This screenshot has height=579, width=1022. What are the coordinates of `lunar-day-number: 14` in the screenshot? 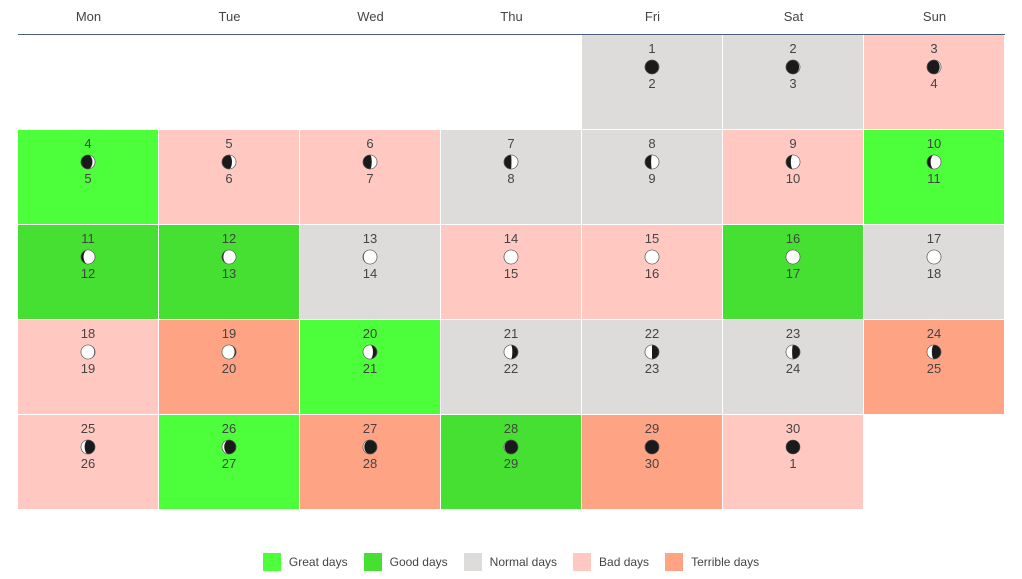 It's located at (370, 273).